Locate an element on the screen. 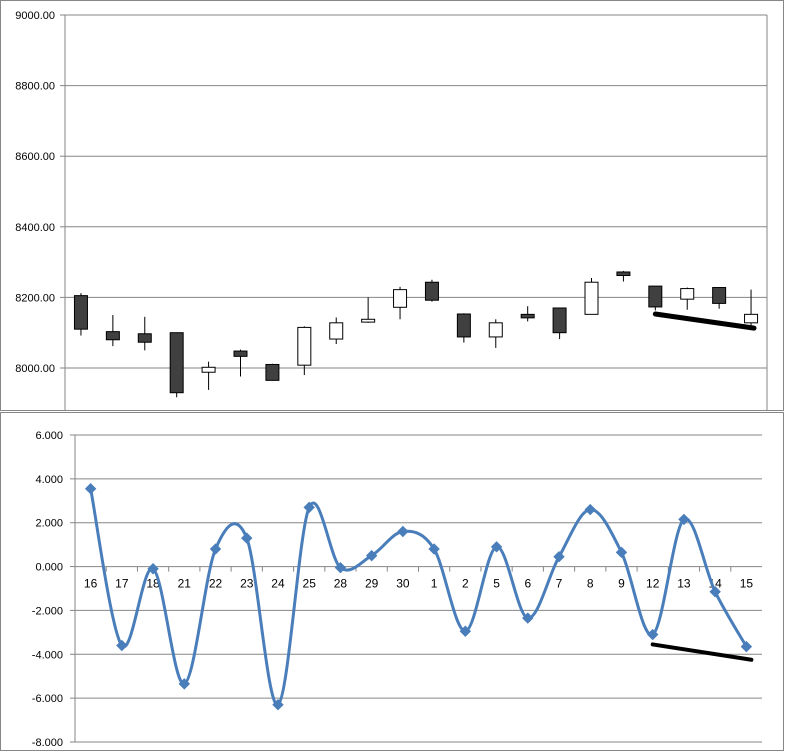 The width and height of the screenshot is (785, 752). y-tick-label: -2.000 is located at coordinates (47, 611).